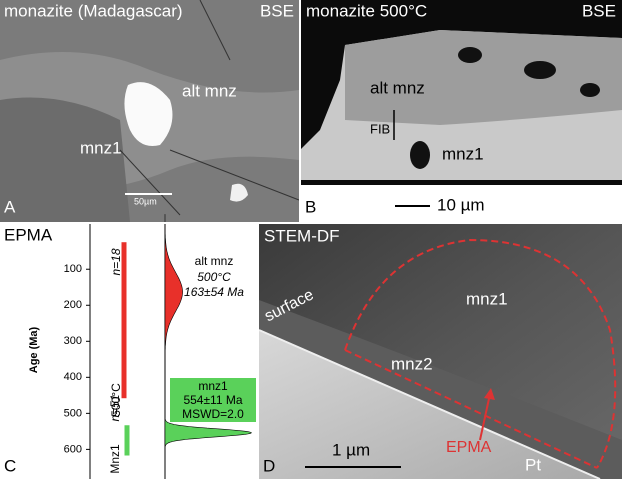 The width and height of the screenshot is (622, 479). What do you see at coordinates (65, 159) in the screenshot?
I see `zone` at bounding box center [65, 159].